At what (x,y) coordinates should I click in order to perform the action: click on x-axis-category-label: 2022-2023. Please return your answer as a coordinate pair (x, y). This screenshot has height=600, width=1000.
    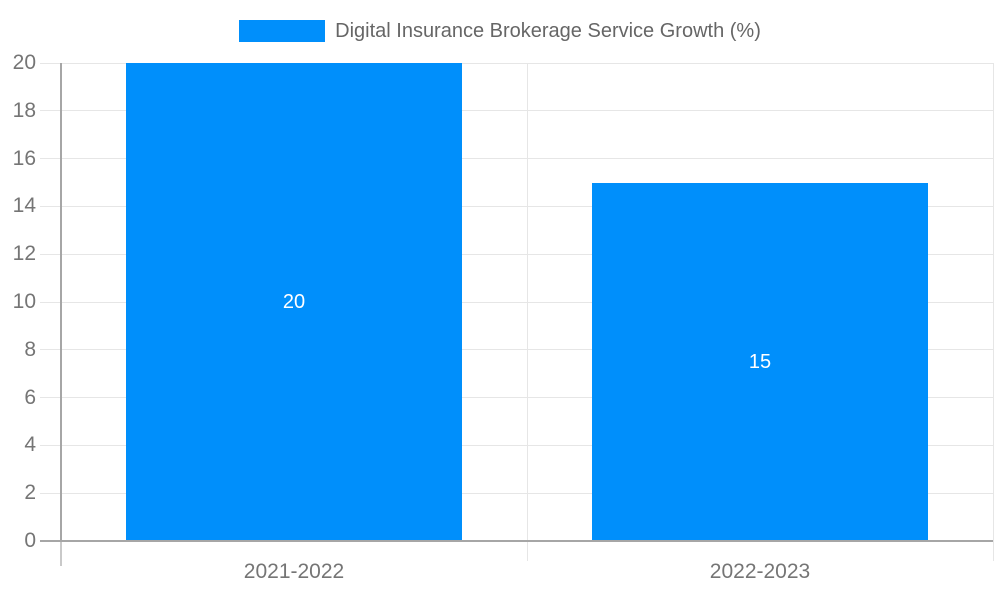
    Looking at the image, I should click on (760, 571).